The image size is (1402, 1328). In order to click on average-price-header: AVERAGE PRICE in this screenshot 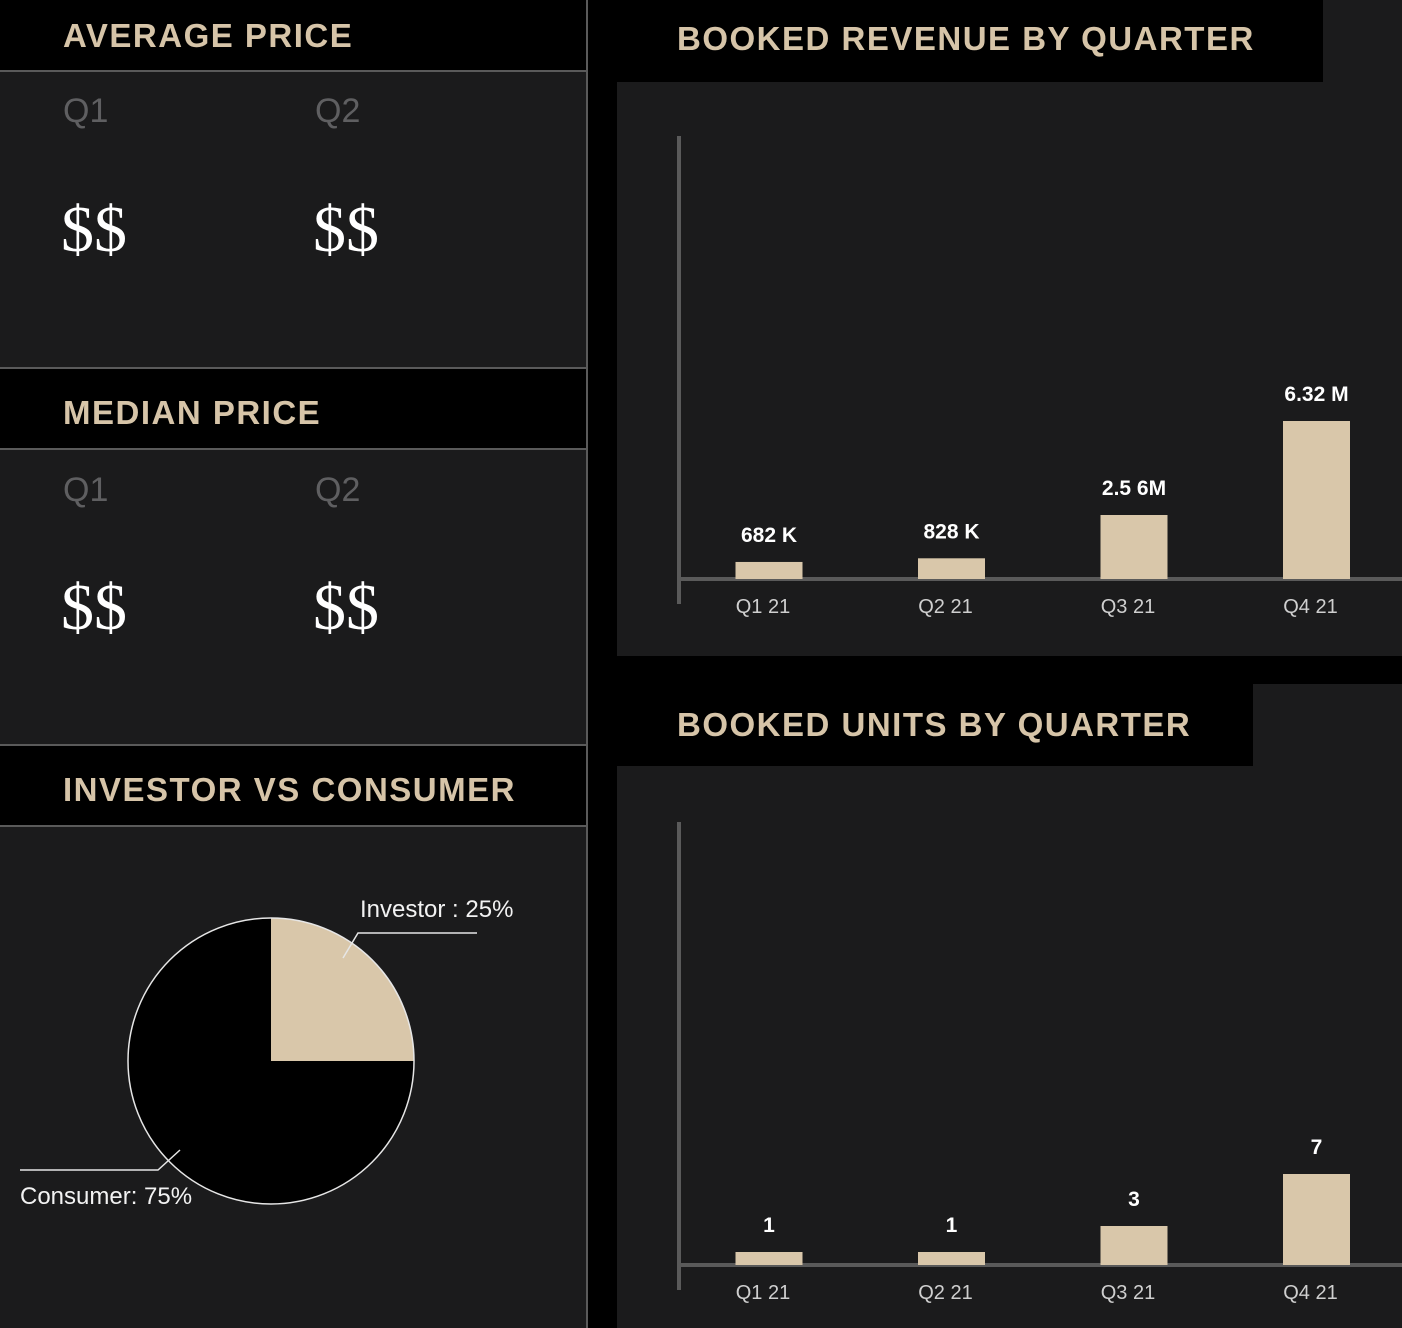, I will do `click(293, 36)`.